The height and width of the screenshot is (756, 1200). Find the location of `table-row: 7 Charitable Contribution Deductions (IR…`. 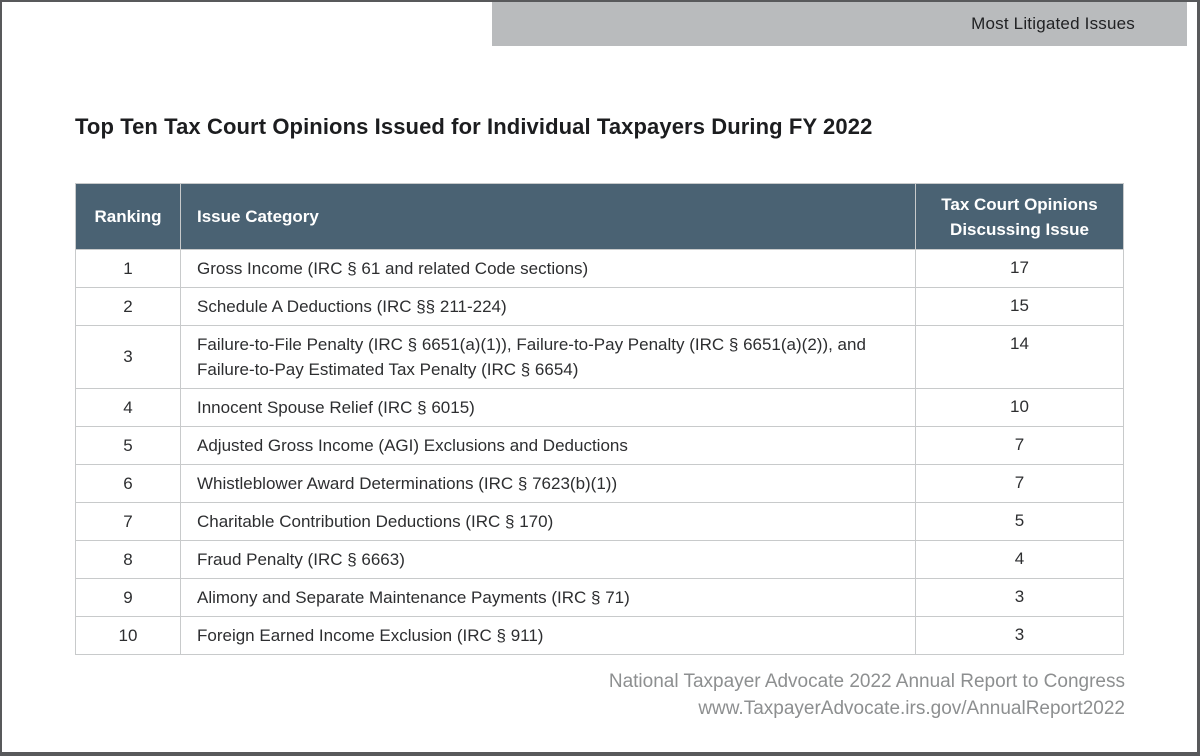

table-row: 7 Charitable Contribution Deductions (IR… is located at coordinates (599, 521).